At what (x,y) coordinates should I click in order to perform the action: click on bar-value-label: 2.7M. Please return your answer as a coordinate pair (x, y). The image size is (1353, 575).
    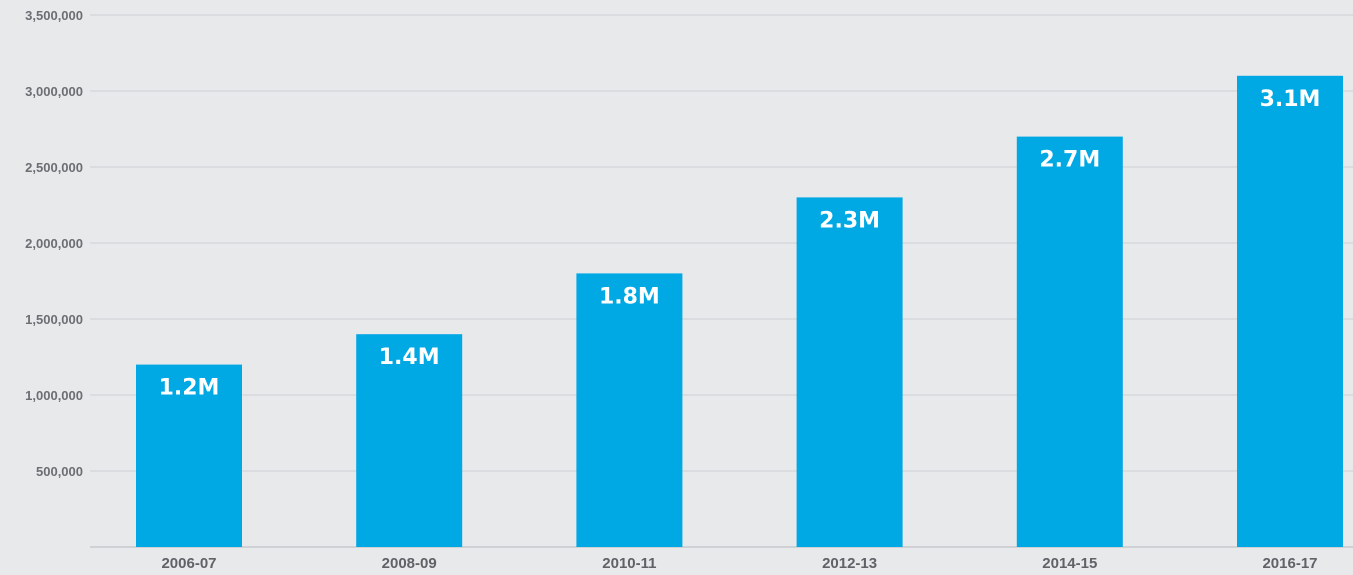
    Looking at the image, I should click on (1069, 160).